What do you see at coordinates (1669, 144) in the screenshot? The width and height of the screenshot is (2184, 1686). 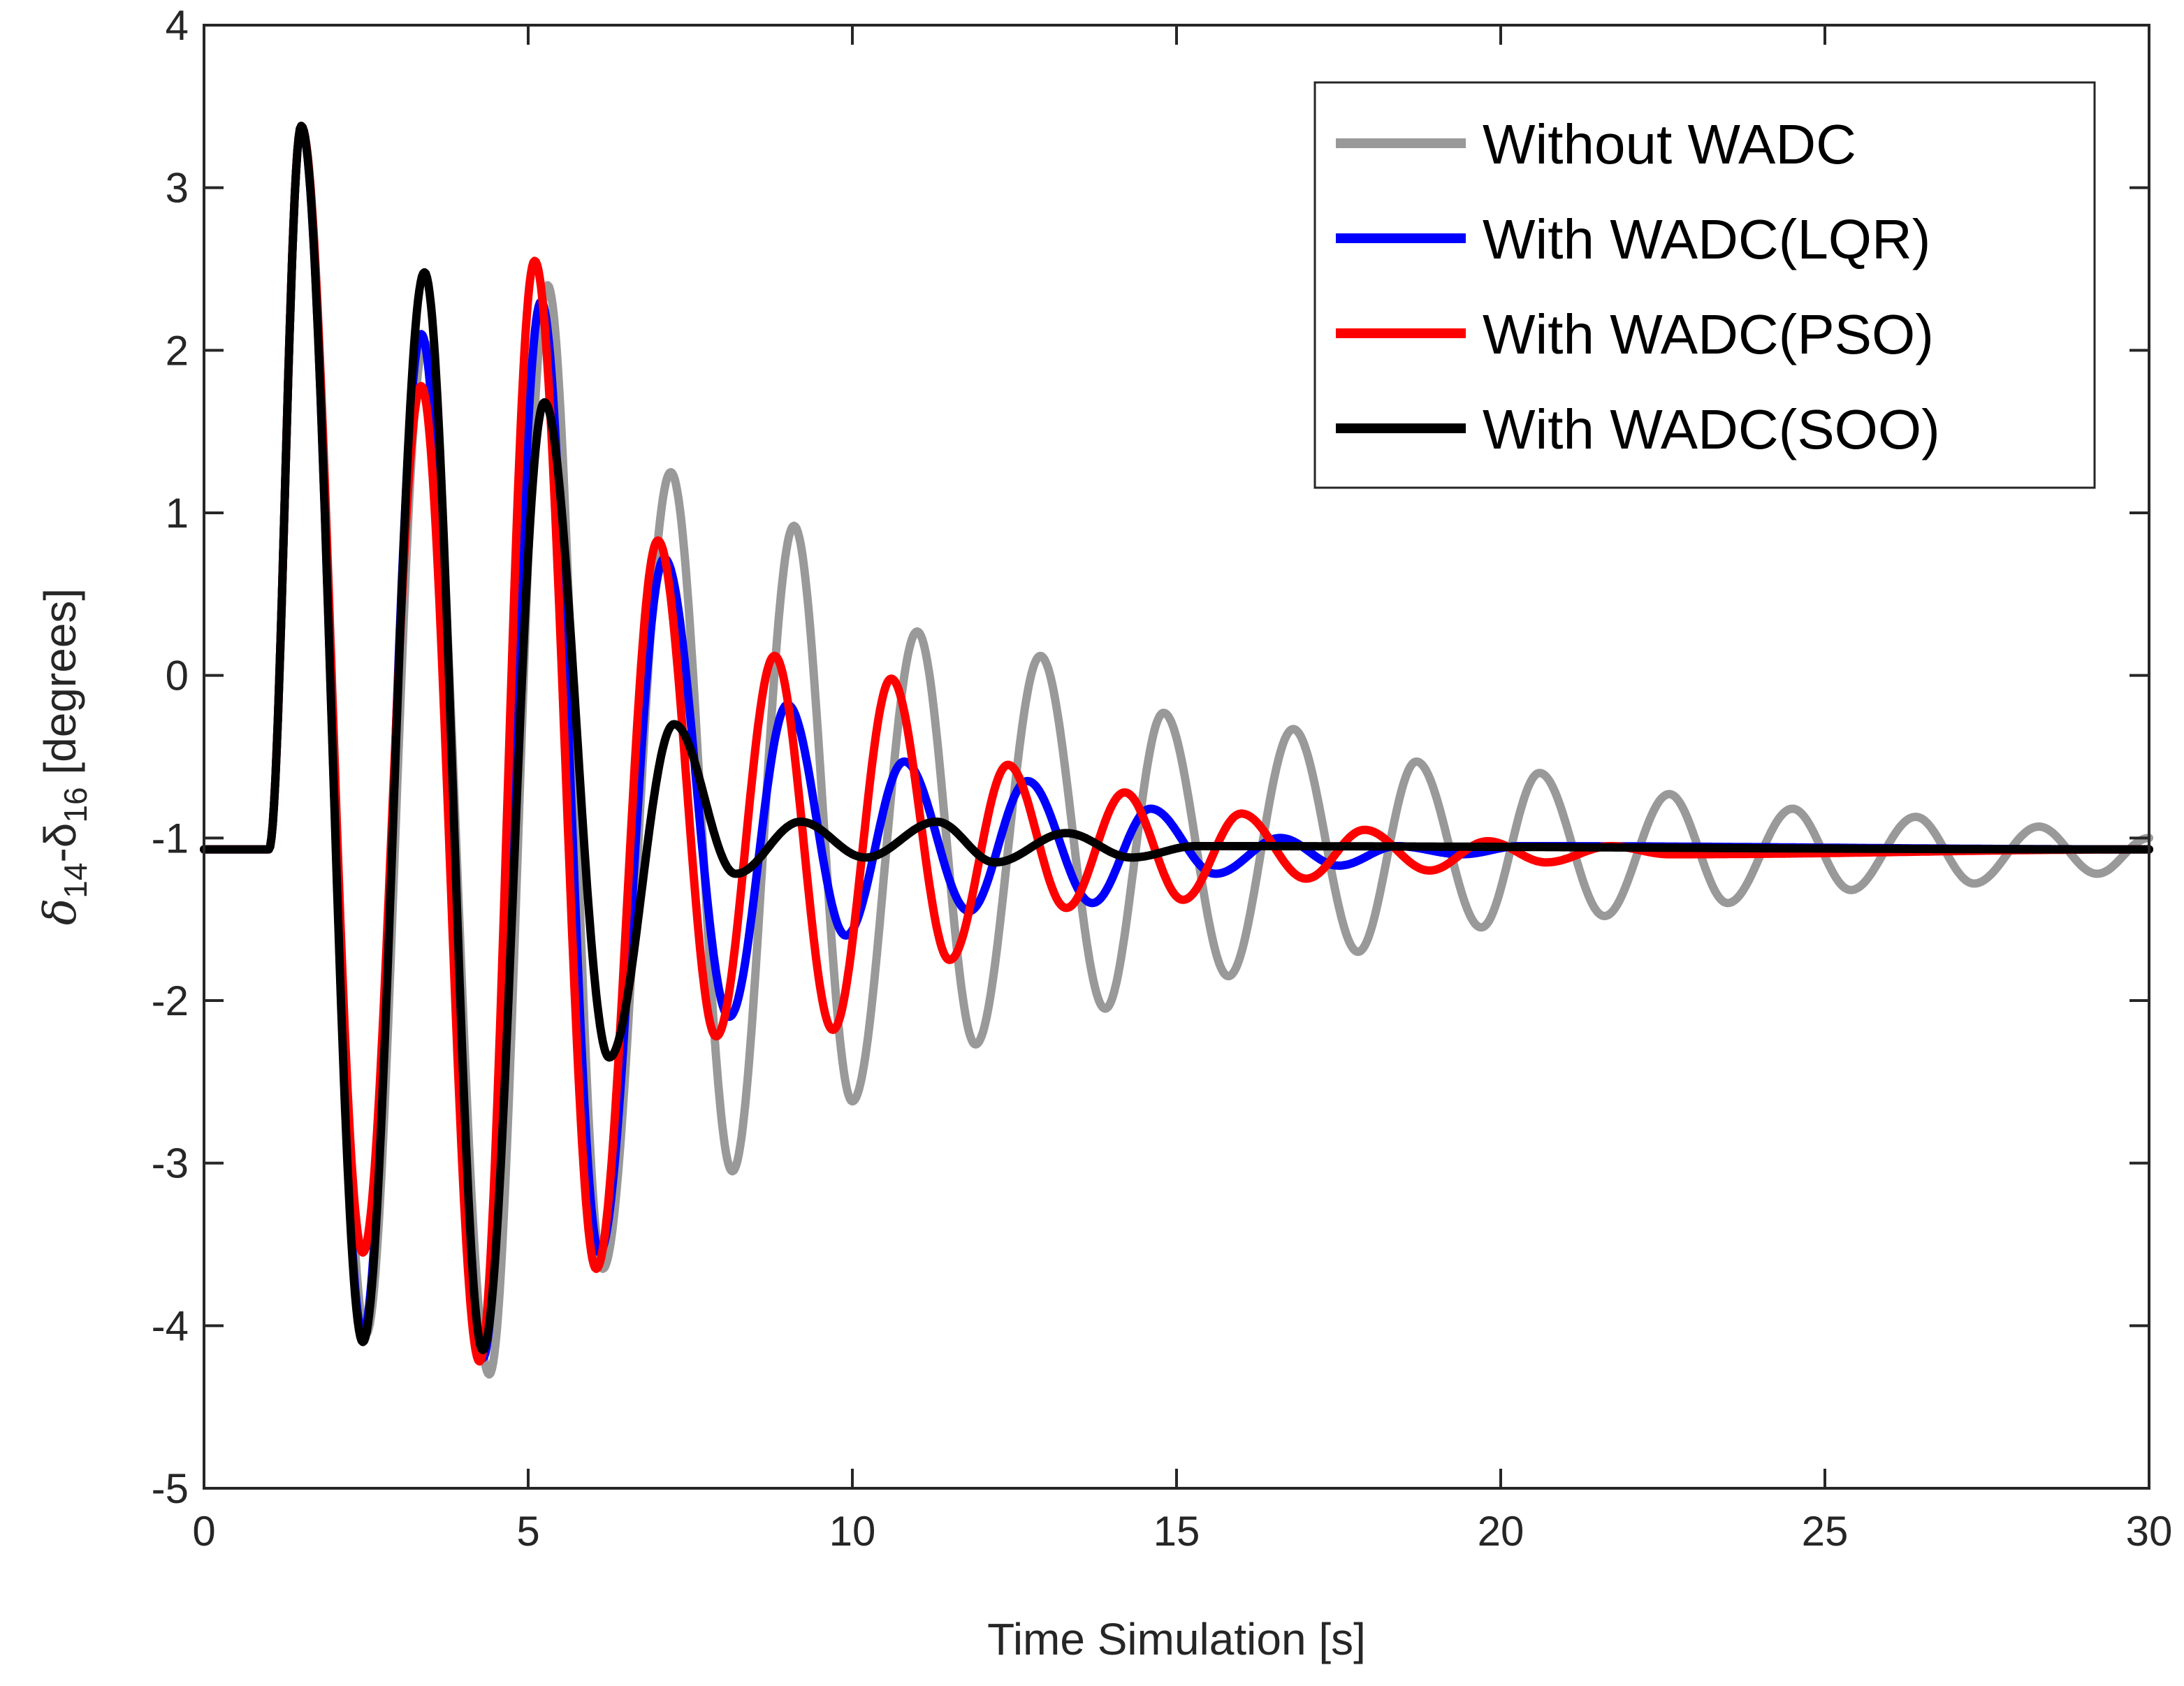 I see `legend-label-without-wadc: Without WADC` at bounding box center [1669, 144].